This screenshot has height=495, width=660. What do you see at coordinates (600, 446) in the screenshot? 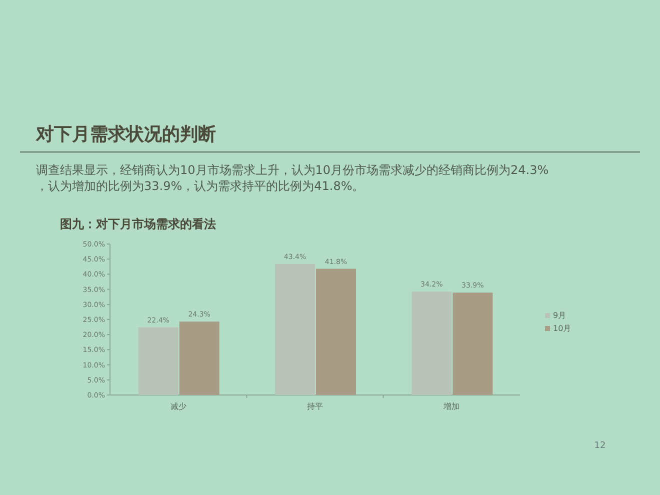
I see `text: 12` at bounding box center [600, 446].